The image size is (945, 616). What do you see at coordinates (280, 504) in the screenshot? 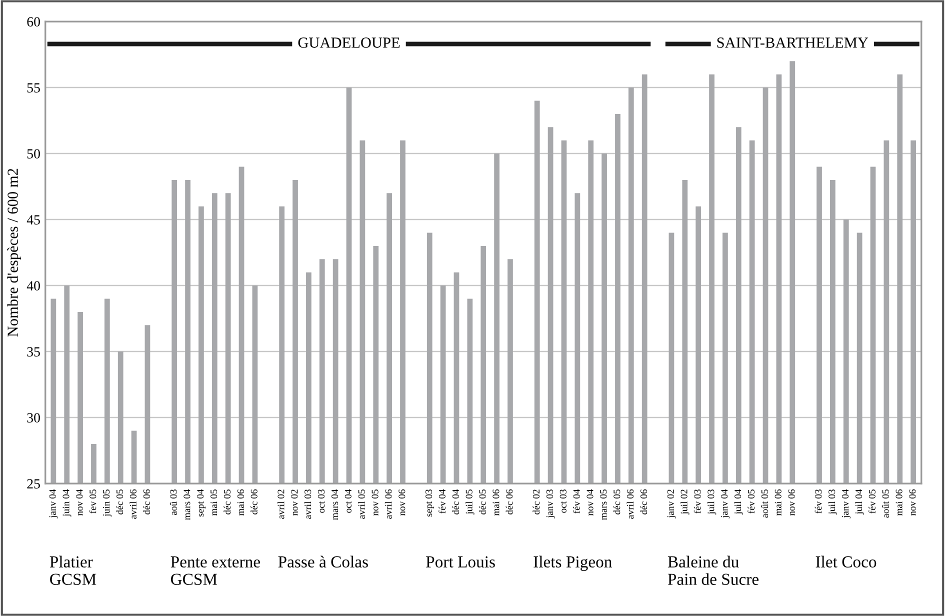
I see `x-tick-label: avril 02` at bounding box center [280, 504].